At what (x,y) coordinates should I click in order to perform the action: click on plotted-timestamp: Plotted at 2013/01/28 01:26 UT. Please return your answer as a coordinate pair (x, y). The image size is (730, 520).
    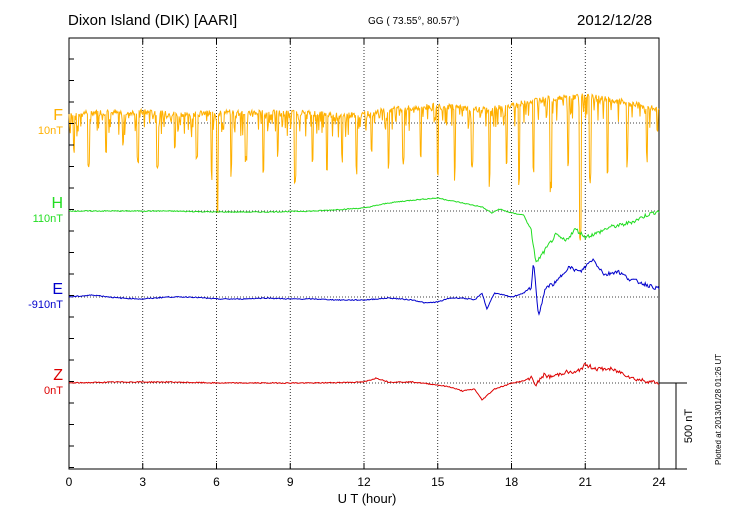
    Looking at the image, I should click on (718, 409).